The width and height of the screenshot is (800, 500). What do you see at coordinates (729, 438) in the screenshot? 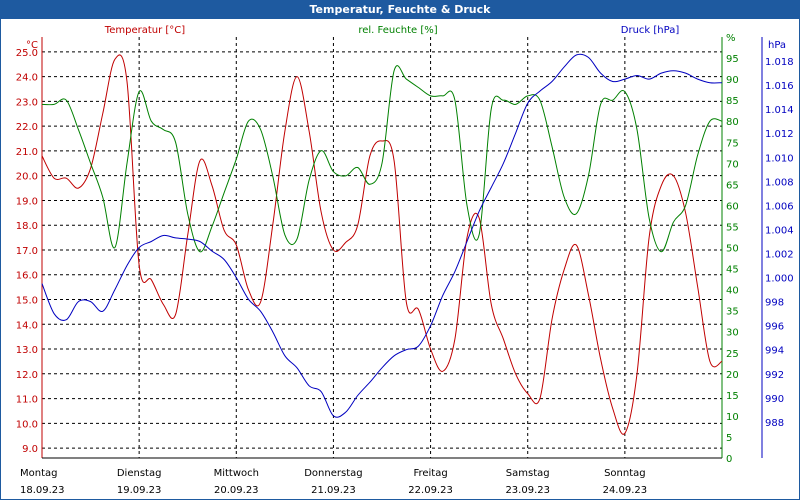
I see `humidity-tick-label: 5` at bounding box center [729, 438].